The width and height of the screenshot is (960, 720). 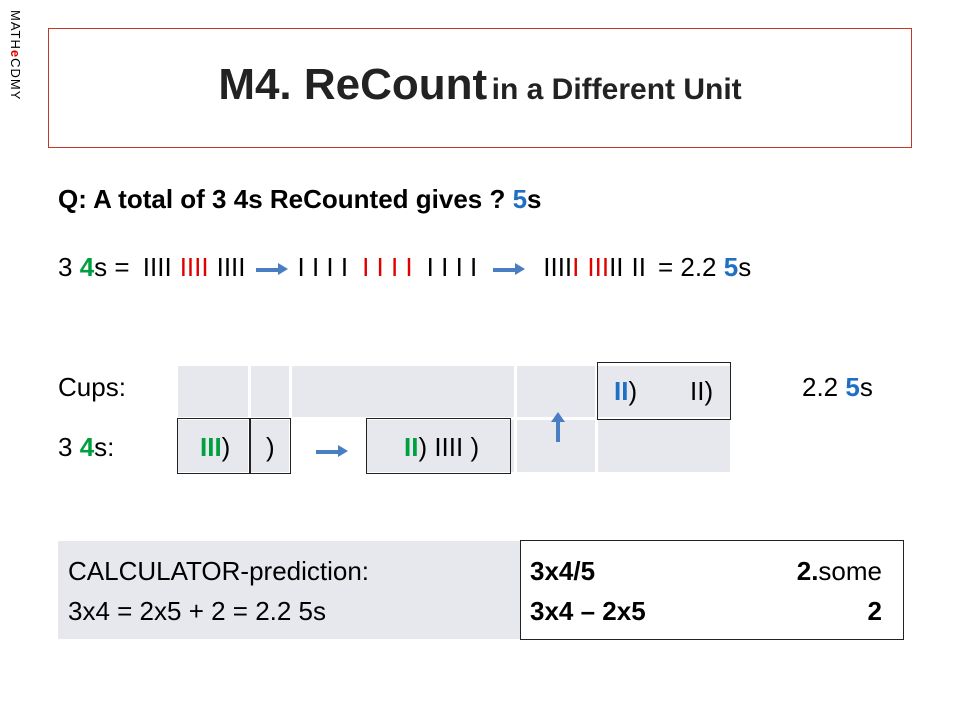 What do you see at coordinates (616, 89) in the screenshot?
I see `title-sub: in a Different Unit` at bounding box center [616, 89].